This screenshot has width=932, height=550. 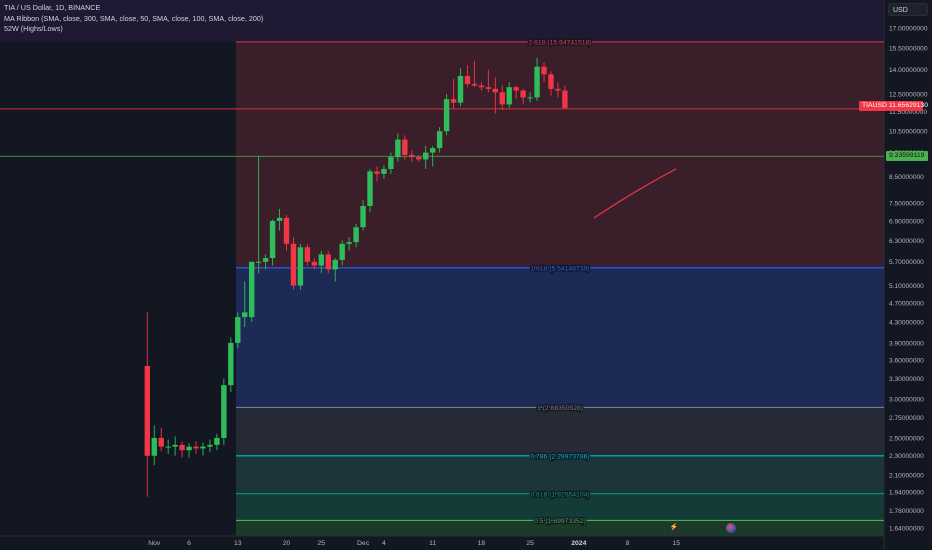 I want to click on time-tick-label: 20, so click(x=287, y=543).